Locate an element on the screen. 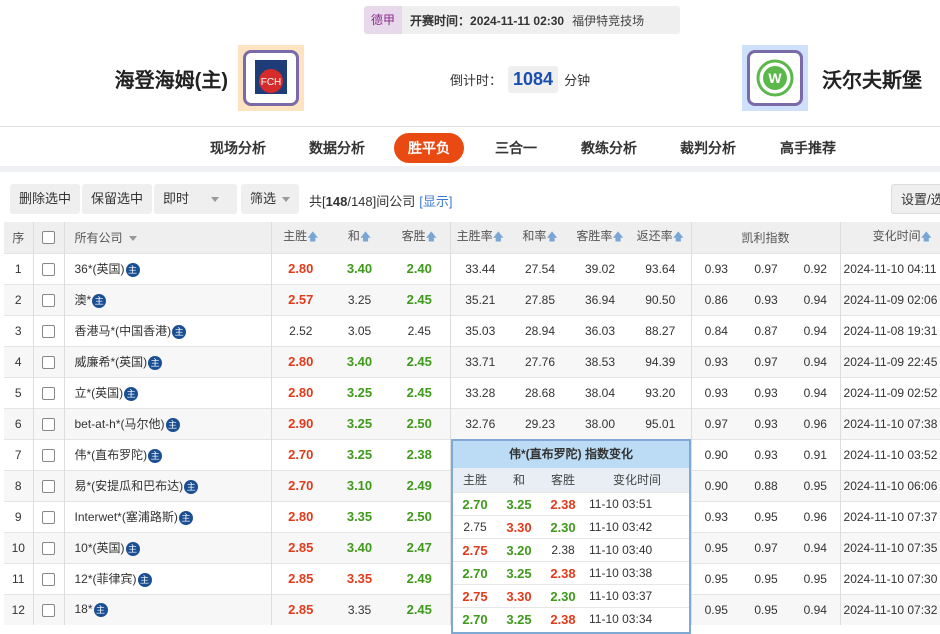  company-name: 10*(英国) is located at coordinates (99, 548).